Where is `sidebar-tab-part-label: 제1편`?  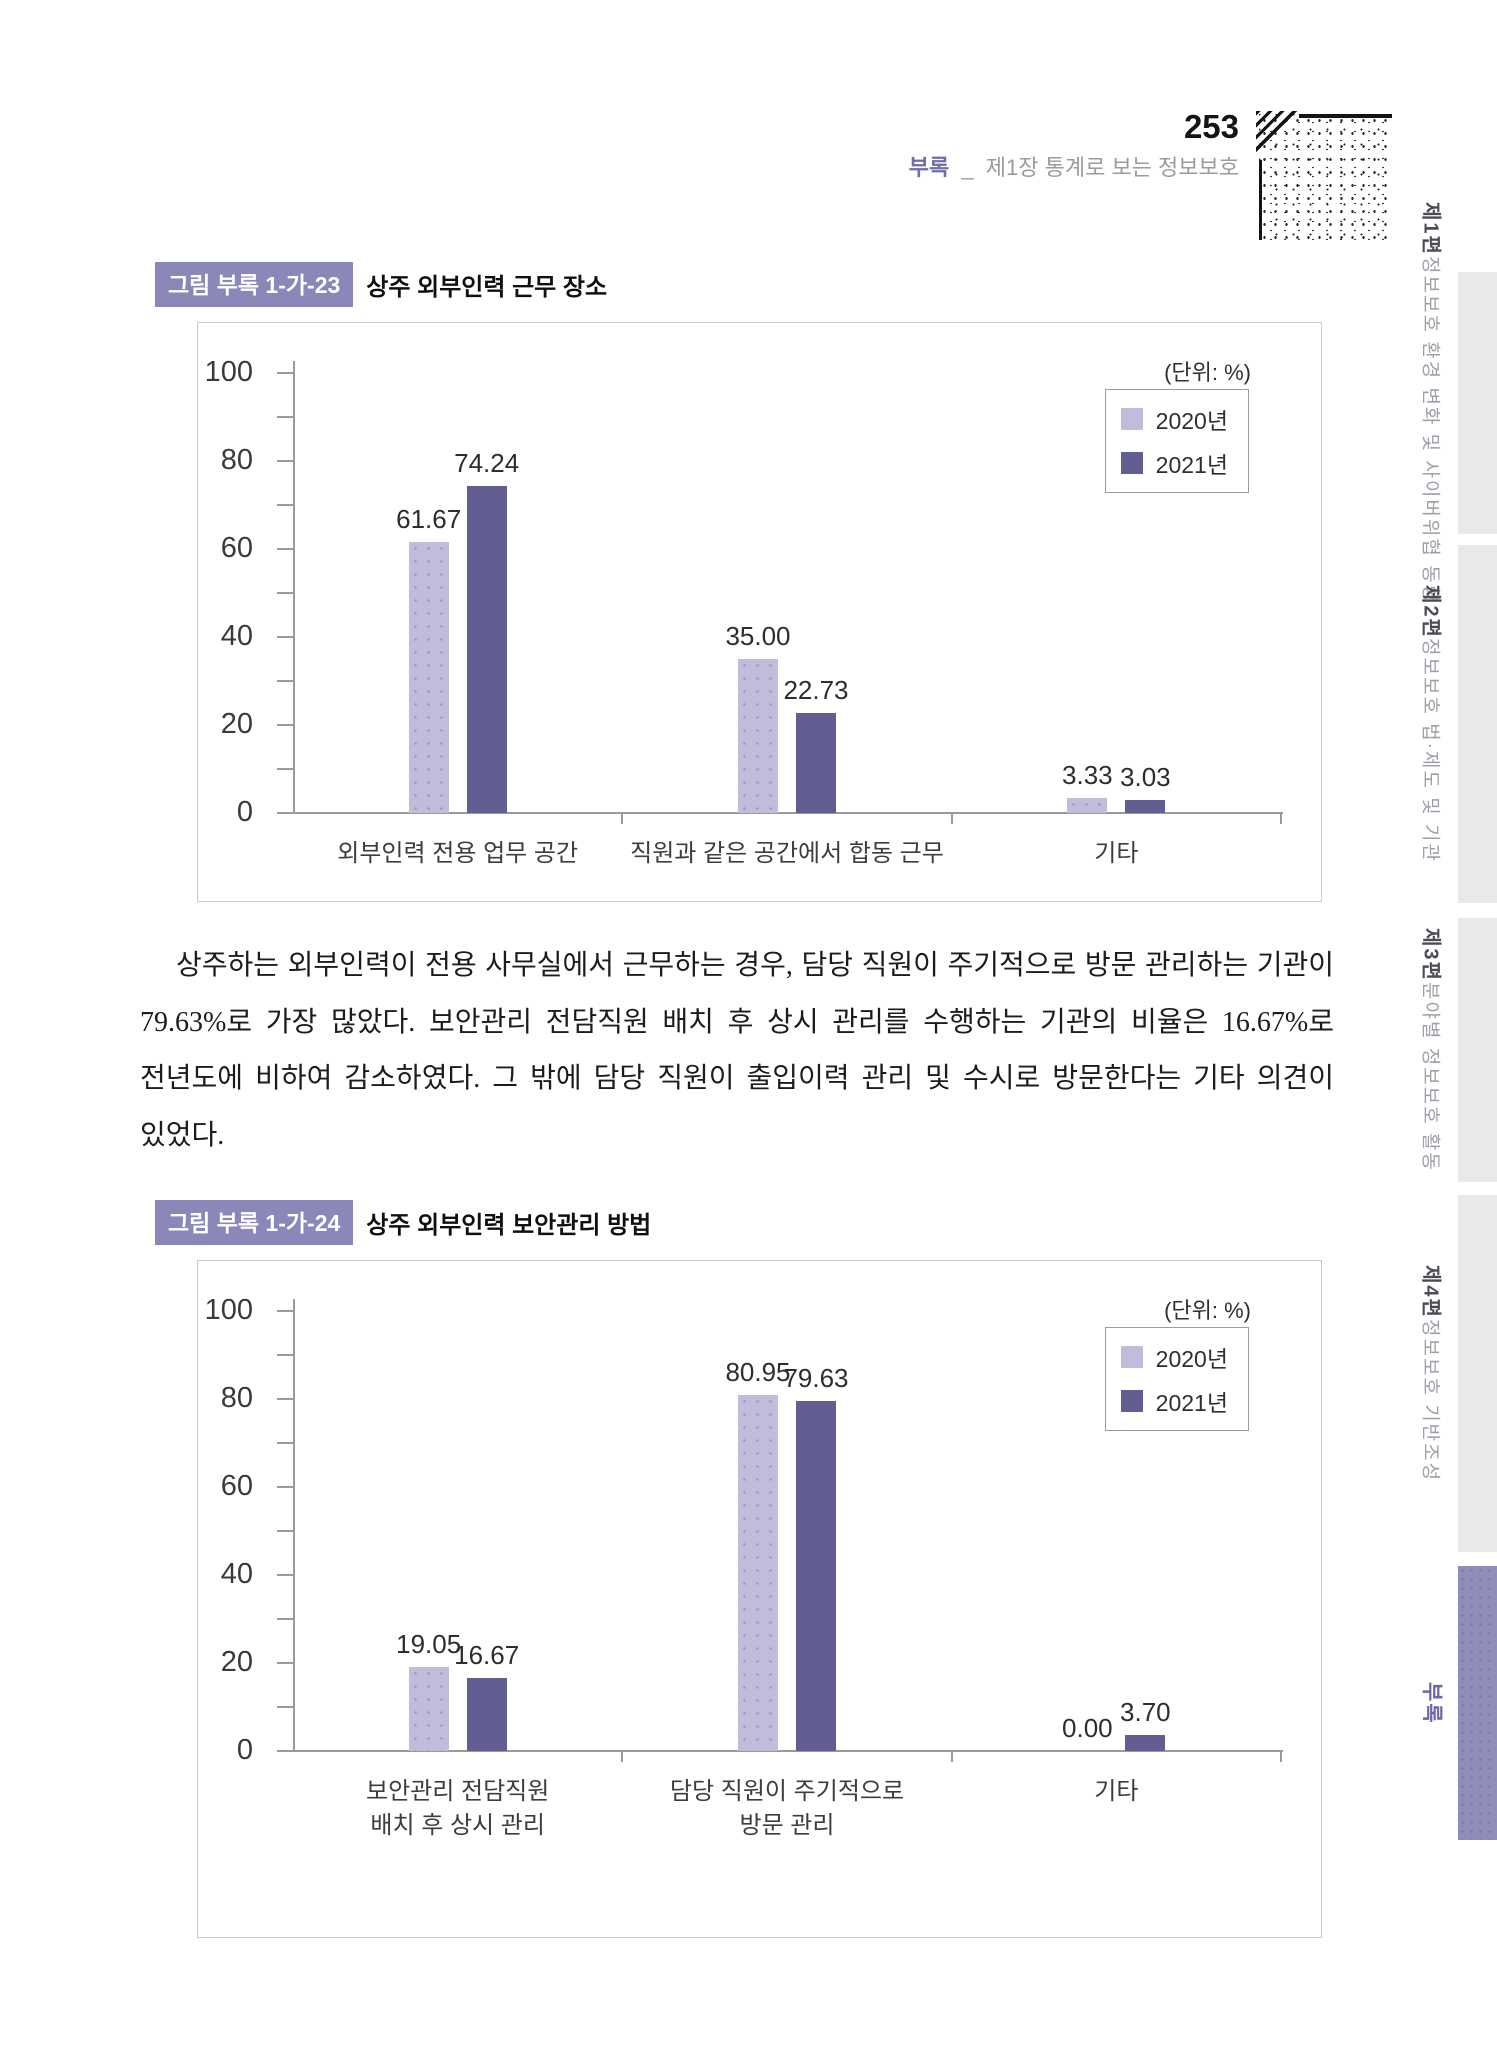 sidebar-tab-part-label: 제1편 is located at coordinates (1430, 229).